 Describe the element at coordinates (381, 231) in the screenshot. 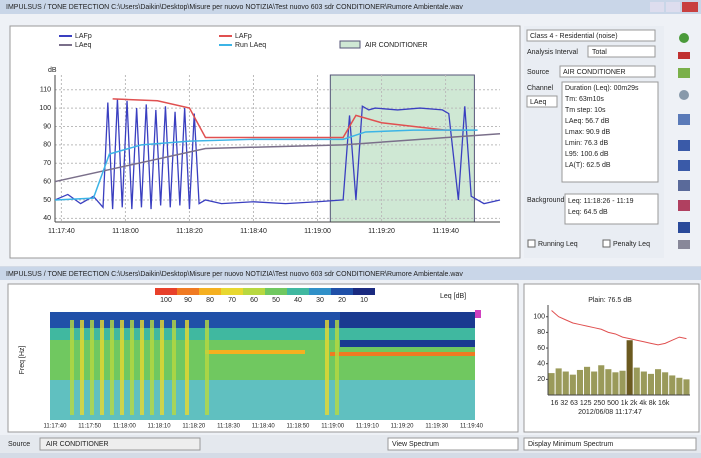

I see `x-tick-label: 11:19:20` at that location.